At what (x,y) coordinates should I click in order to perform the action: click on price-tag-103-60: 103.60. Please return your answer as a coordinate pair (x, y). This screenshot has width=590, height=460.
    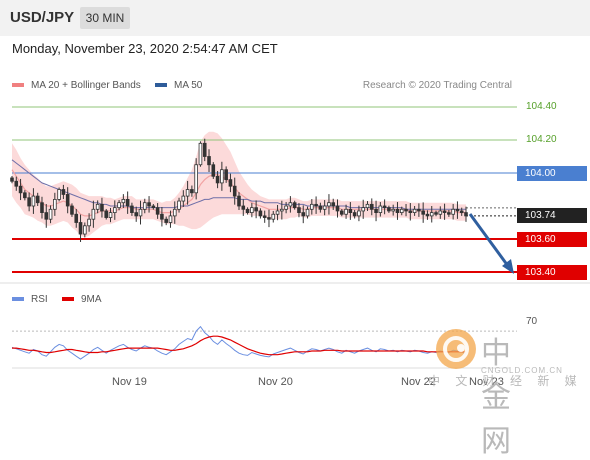
    Looking at the image, I should click on (552, 239).